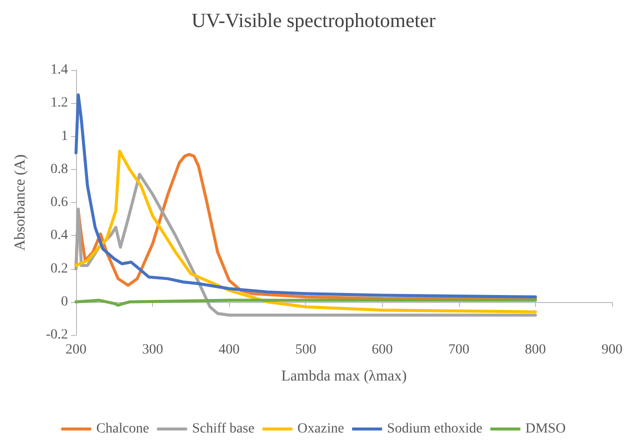 The width and height of the screenshot is (627, 443). Describe the element at coordinates (229, 350) in the screenshot. I see `x-tick-label: 400` at that location.